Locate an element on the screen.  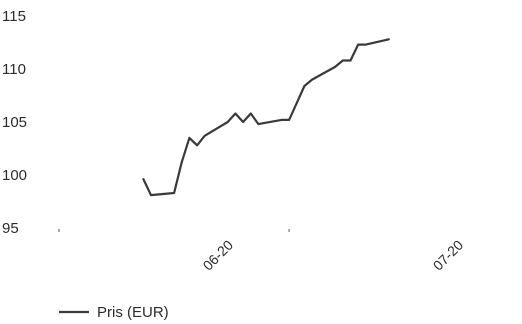
y-tick-label: 105 is located at coordinates (14, 122).